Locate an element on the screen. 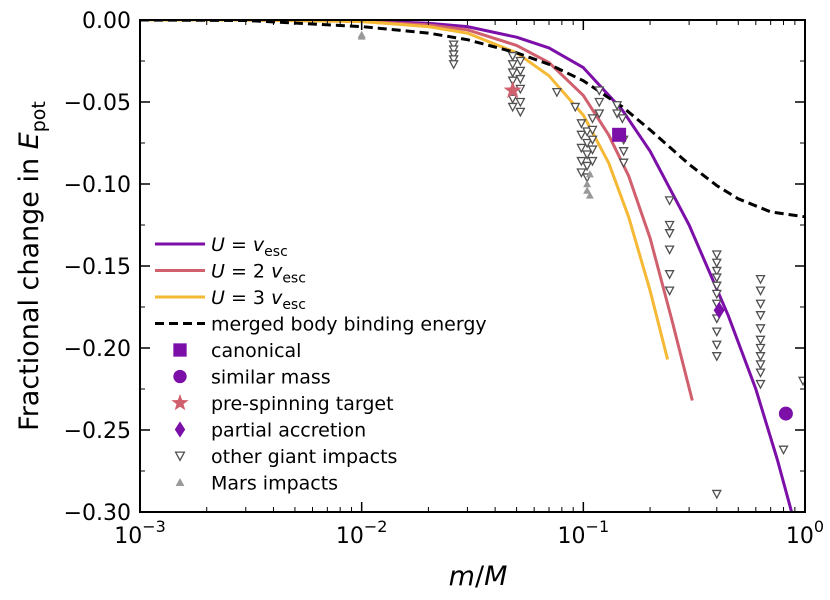  x-axis-label-slash: / is located at coordinates (480, 576).